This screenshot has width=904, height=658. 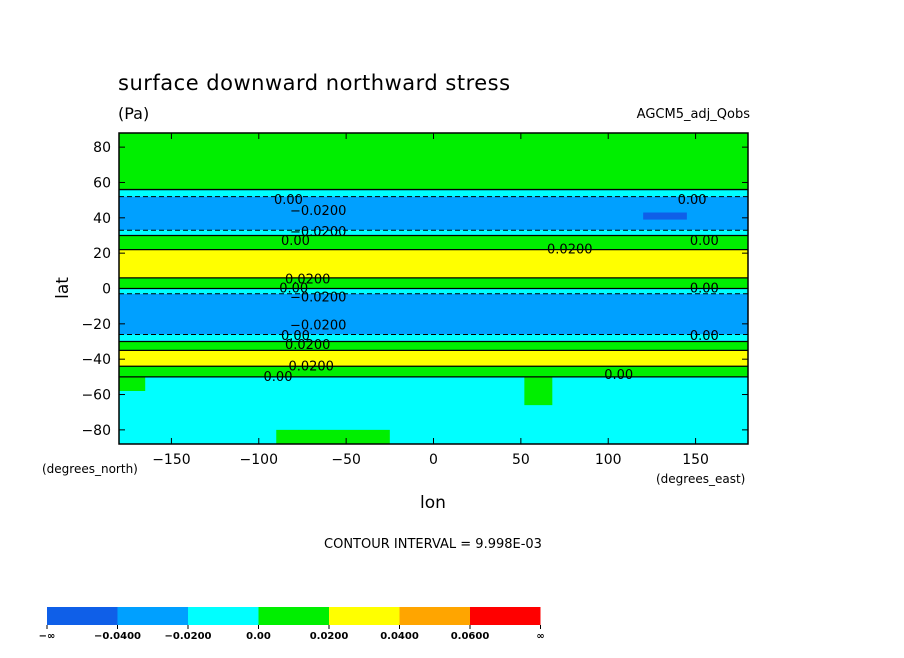 I want to click on y-tick-label-4: 0, so click(x=106, y=290).